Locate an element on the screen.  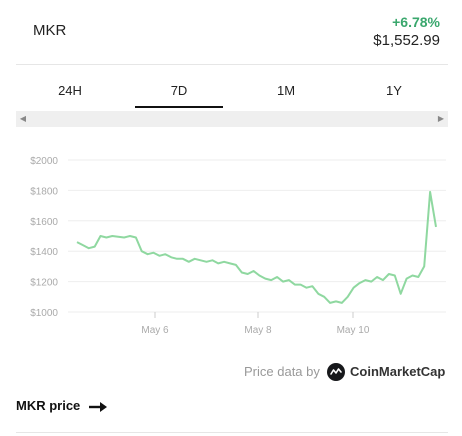
x-tick-label: May 10 is located at coordinates (353, 330).